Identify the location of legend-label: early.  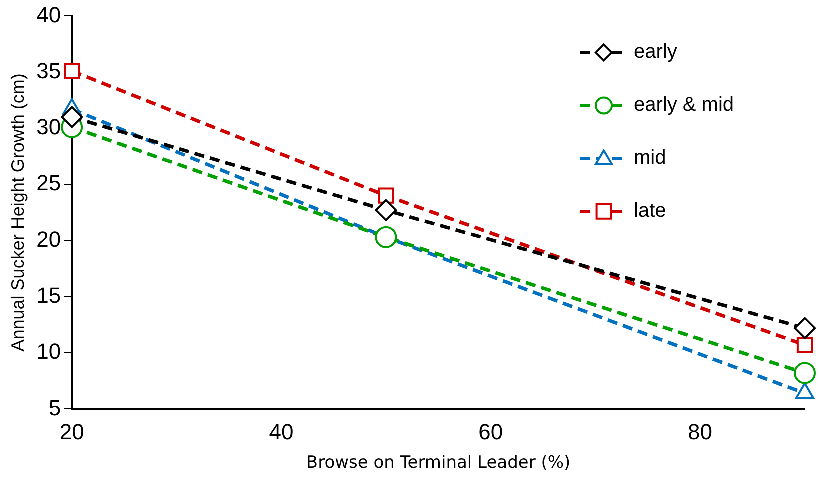
(656, 52).